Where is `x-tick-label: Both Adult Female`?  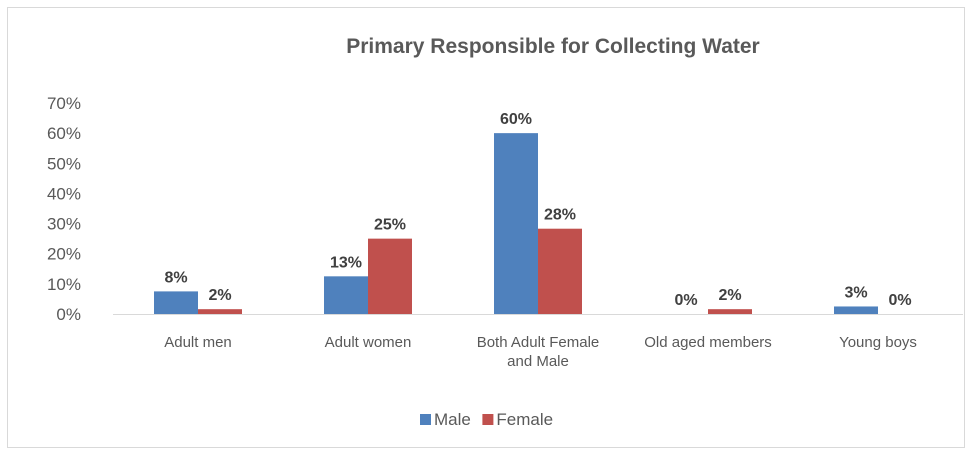 x-tick-label: Both Adult Female is located at coordinates (538, 342).